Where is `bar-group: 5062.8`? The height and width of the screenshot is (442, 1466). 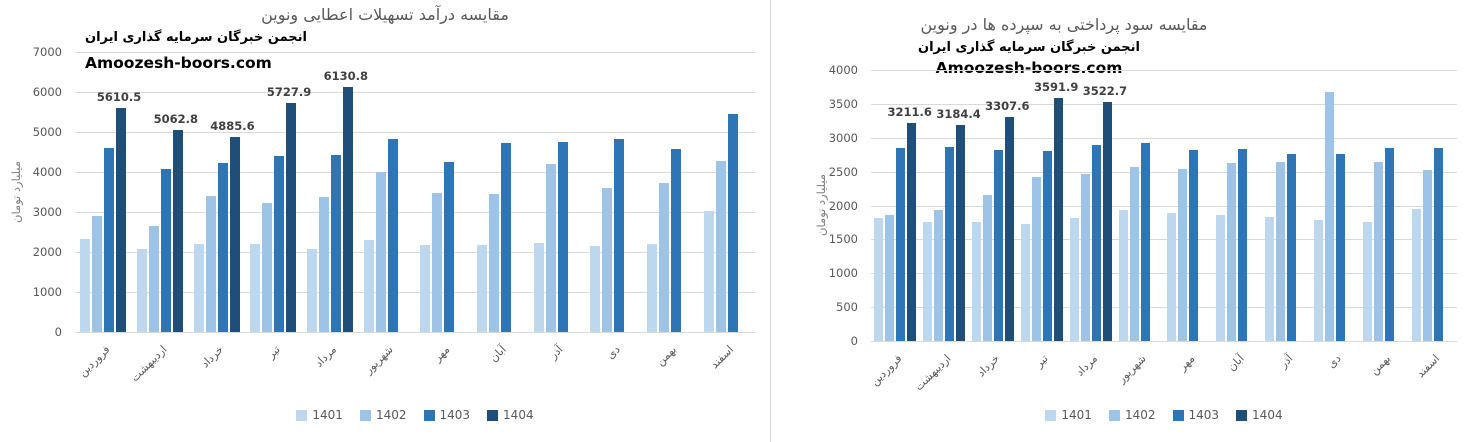
bar-group: 5062.8 is located at coordinates (165, 192).